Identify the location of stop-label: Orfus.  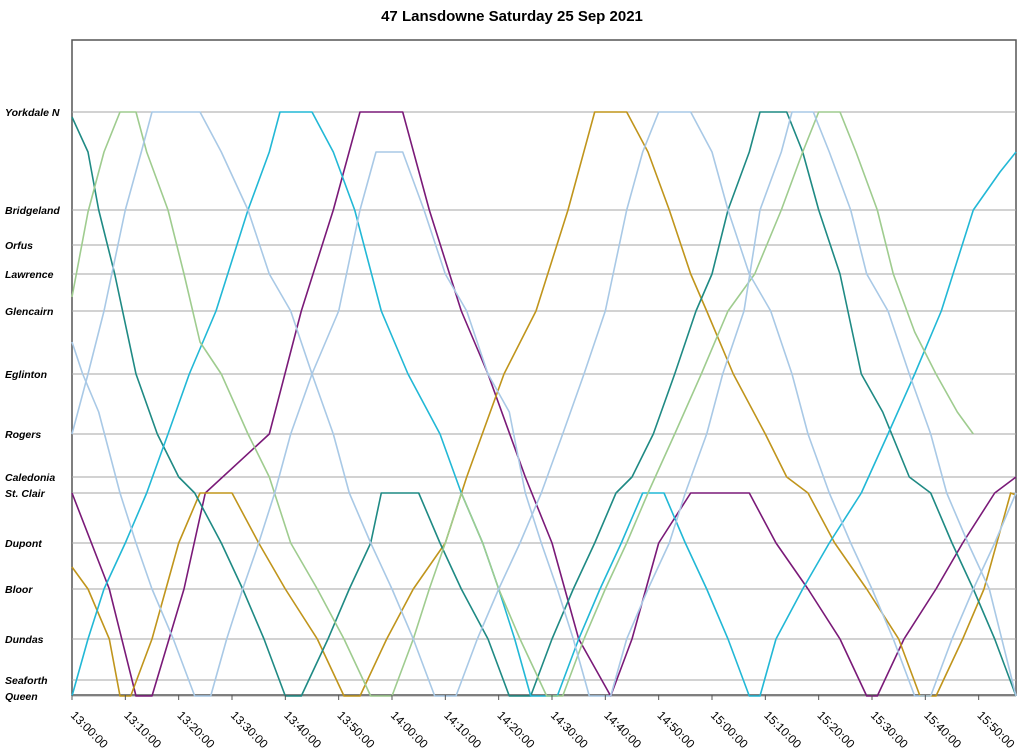
(19, 246).